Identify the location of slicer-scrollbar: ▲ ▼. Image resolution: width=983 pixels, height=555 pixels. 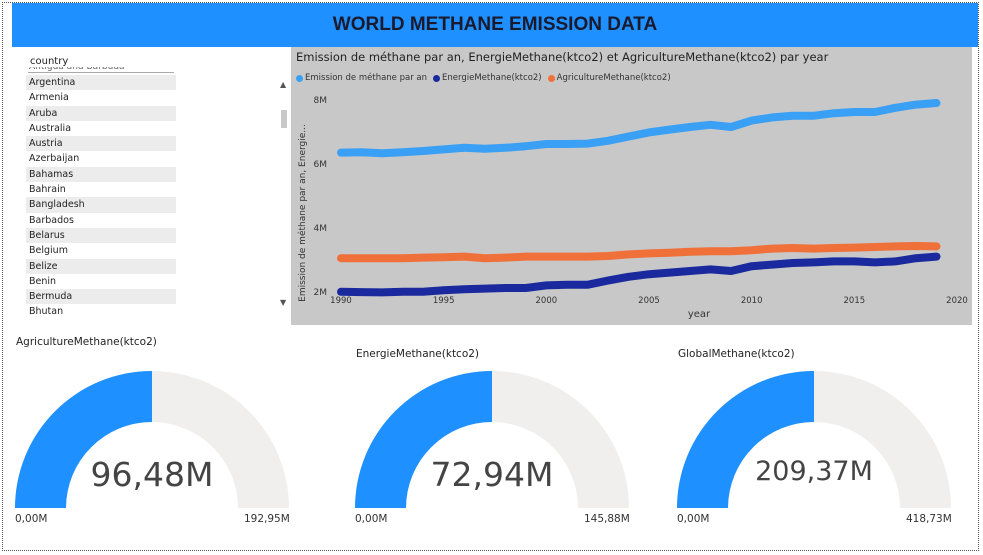
(284, 194).